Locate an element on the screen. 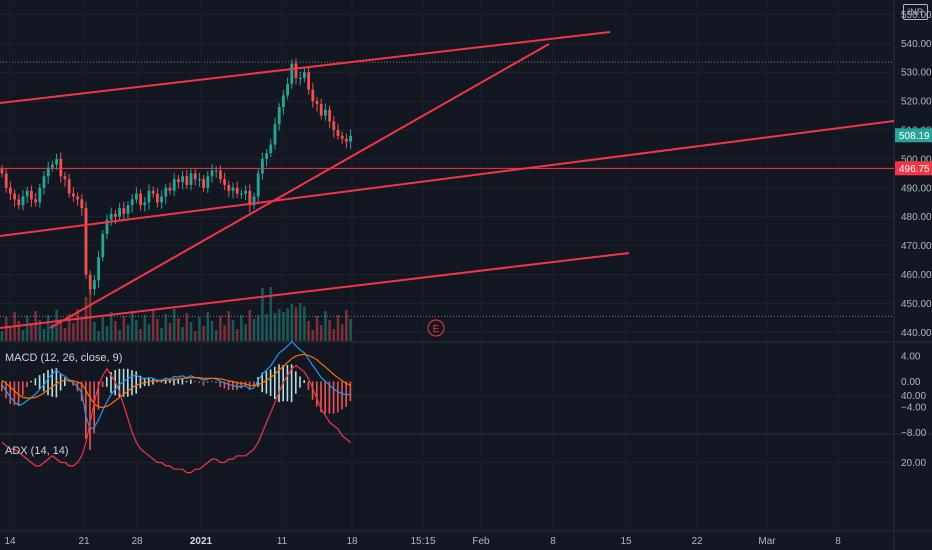 The height and width of the screenshot is (550, 932). volume-bar is located at coordinates (317, 328).